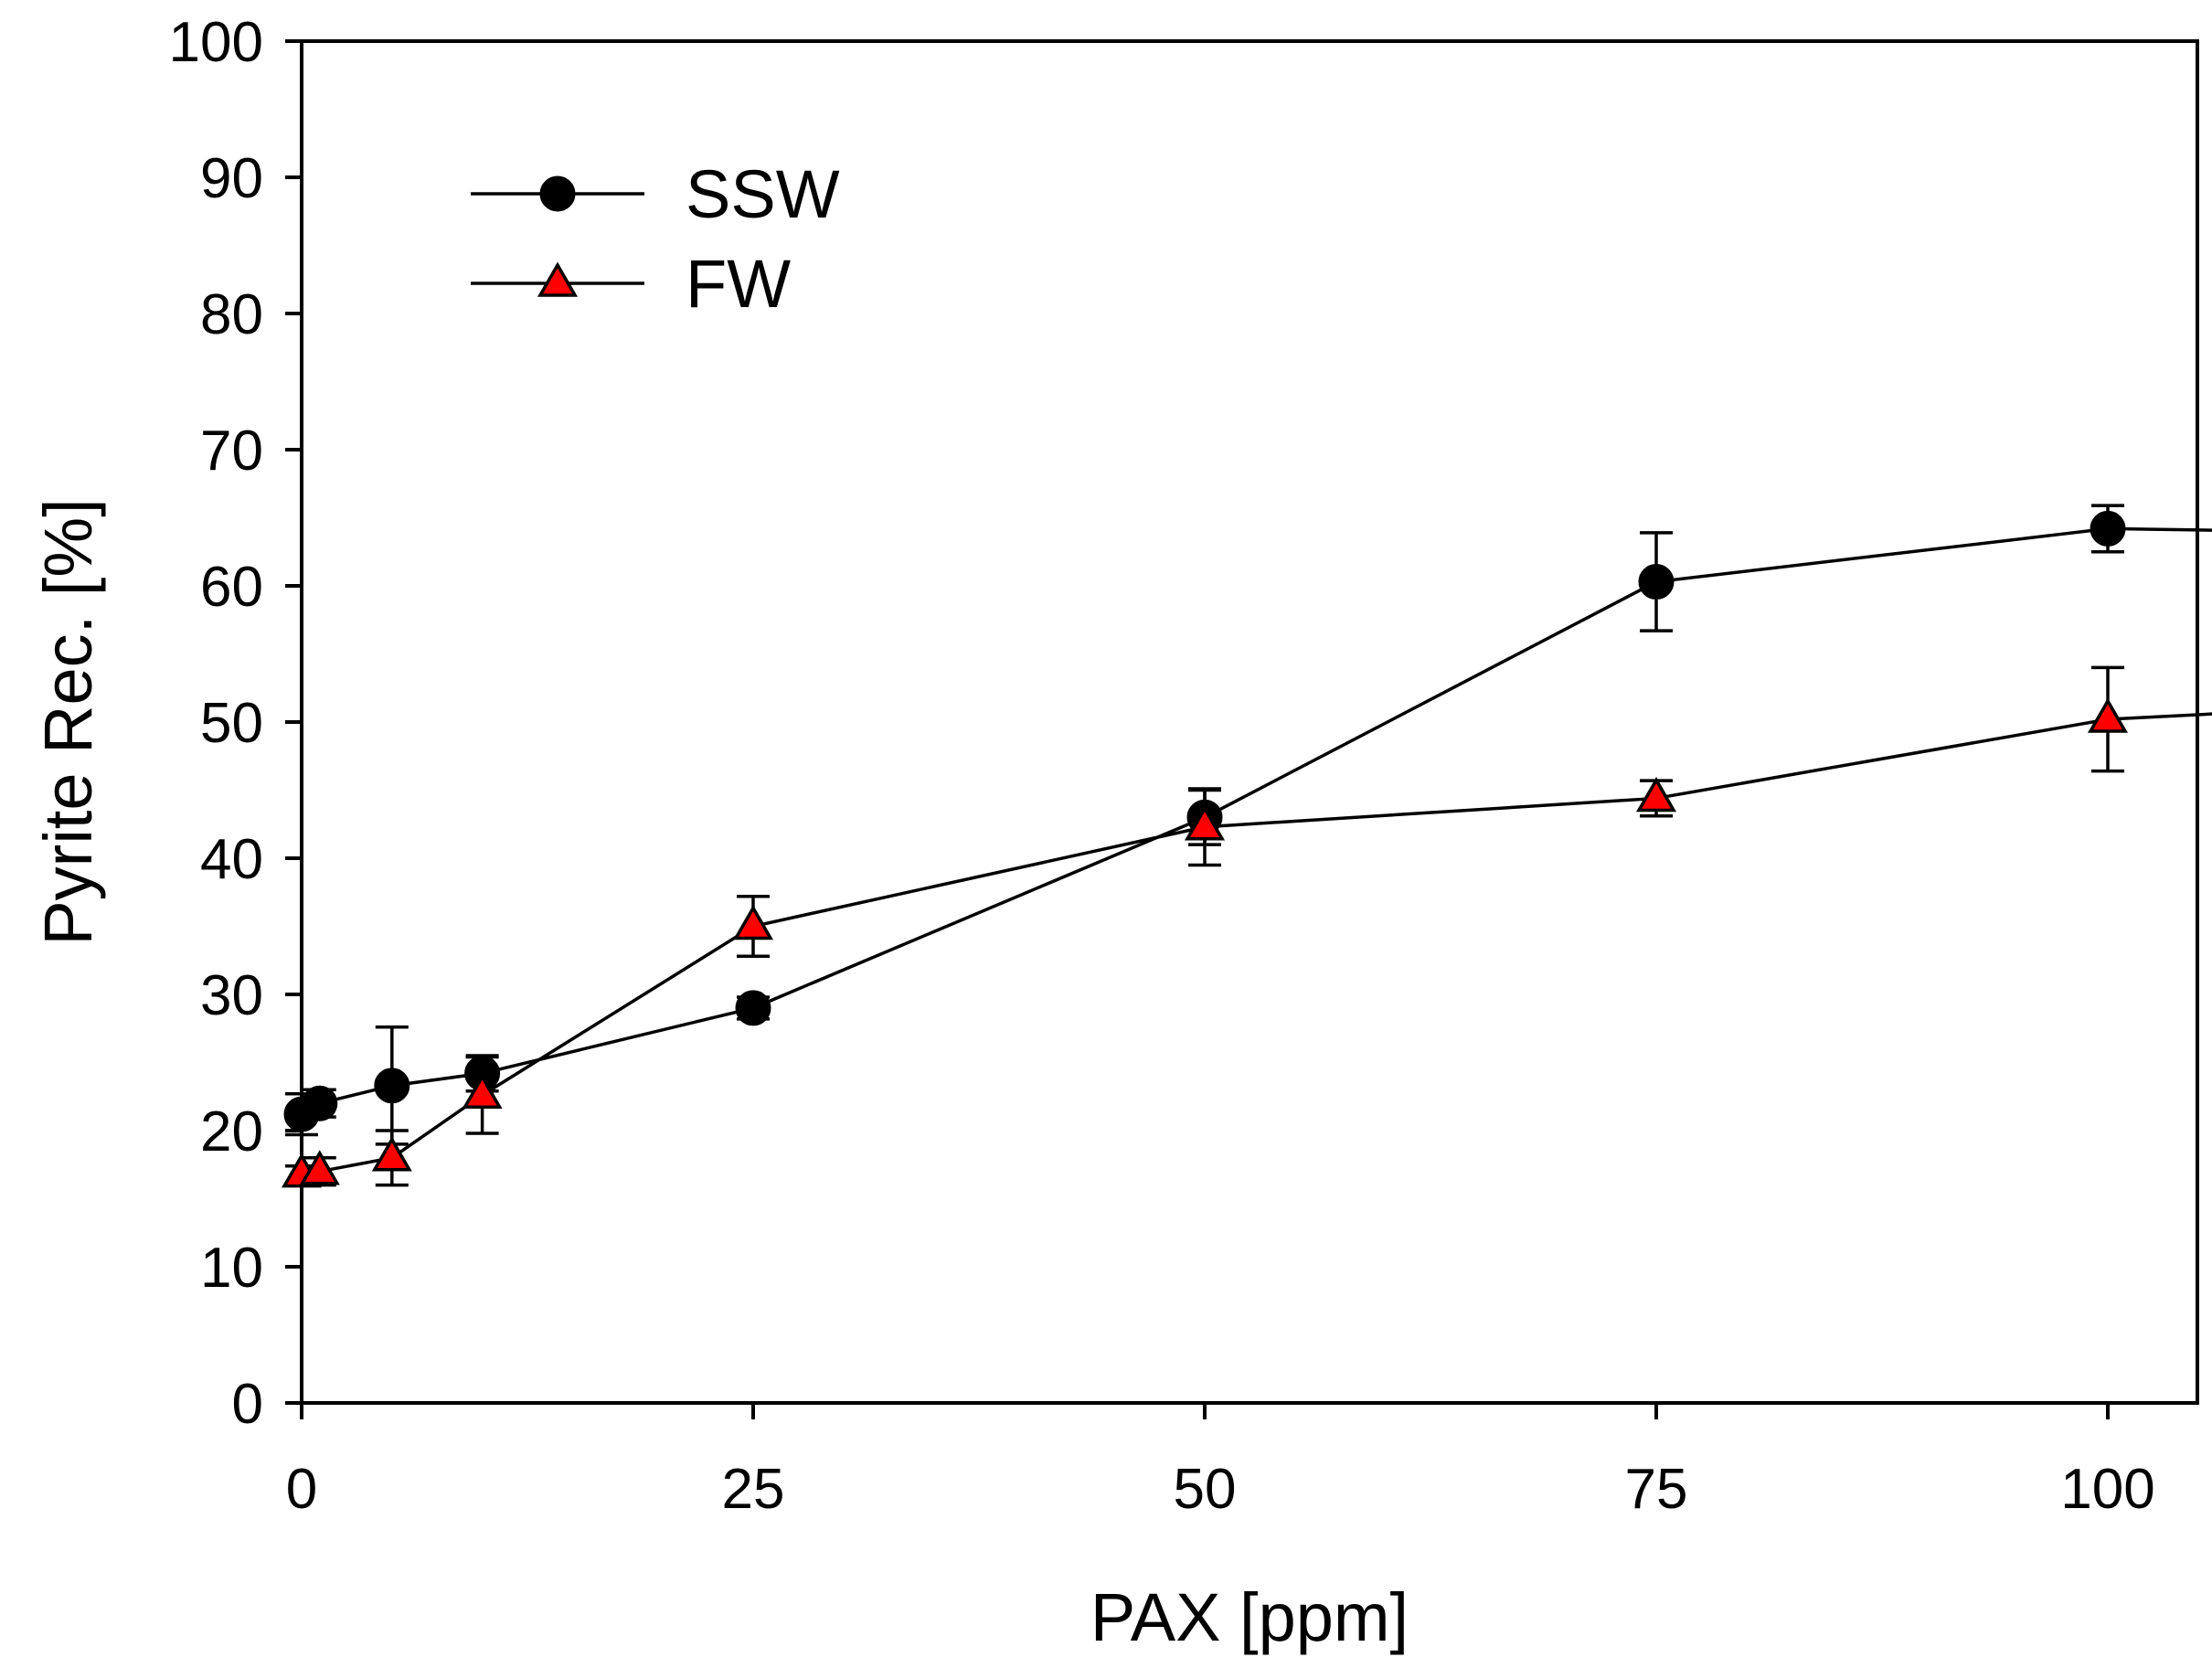  Describe the element at coordinates (231, 724) in the screenshot. I see `y-tick-label: 50` at that location.